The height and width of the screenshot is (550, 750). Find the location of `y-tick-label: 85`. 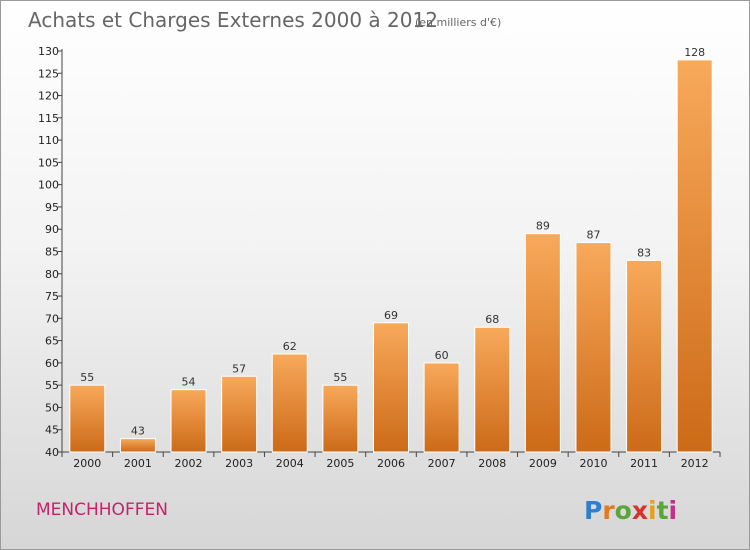

y-tick-label: 85 is located at coordinates (52, 252).